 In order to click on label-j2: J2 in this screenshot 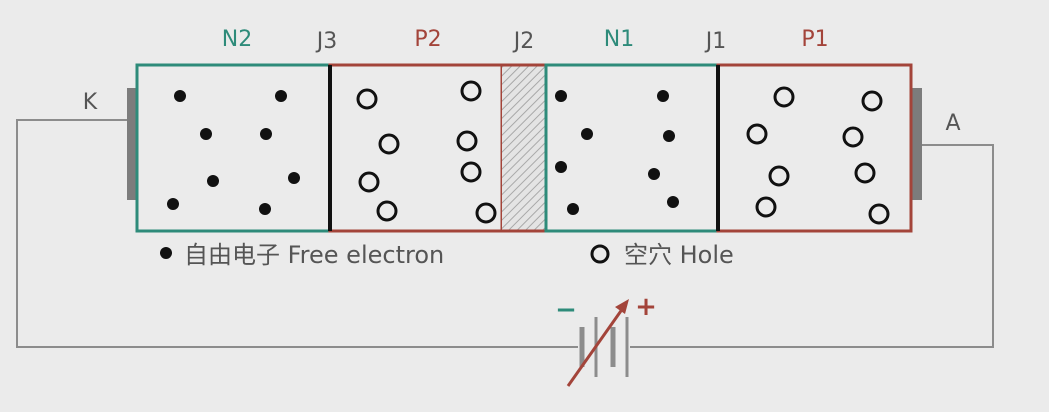, I will do `click(523, 41)`.